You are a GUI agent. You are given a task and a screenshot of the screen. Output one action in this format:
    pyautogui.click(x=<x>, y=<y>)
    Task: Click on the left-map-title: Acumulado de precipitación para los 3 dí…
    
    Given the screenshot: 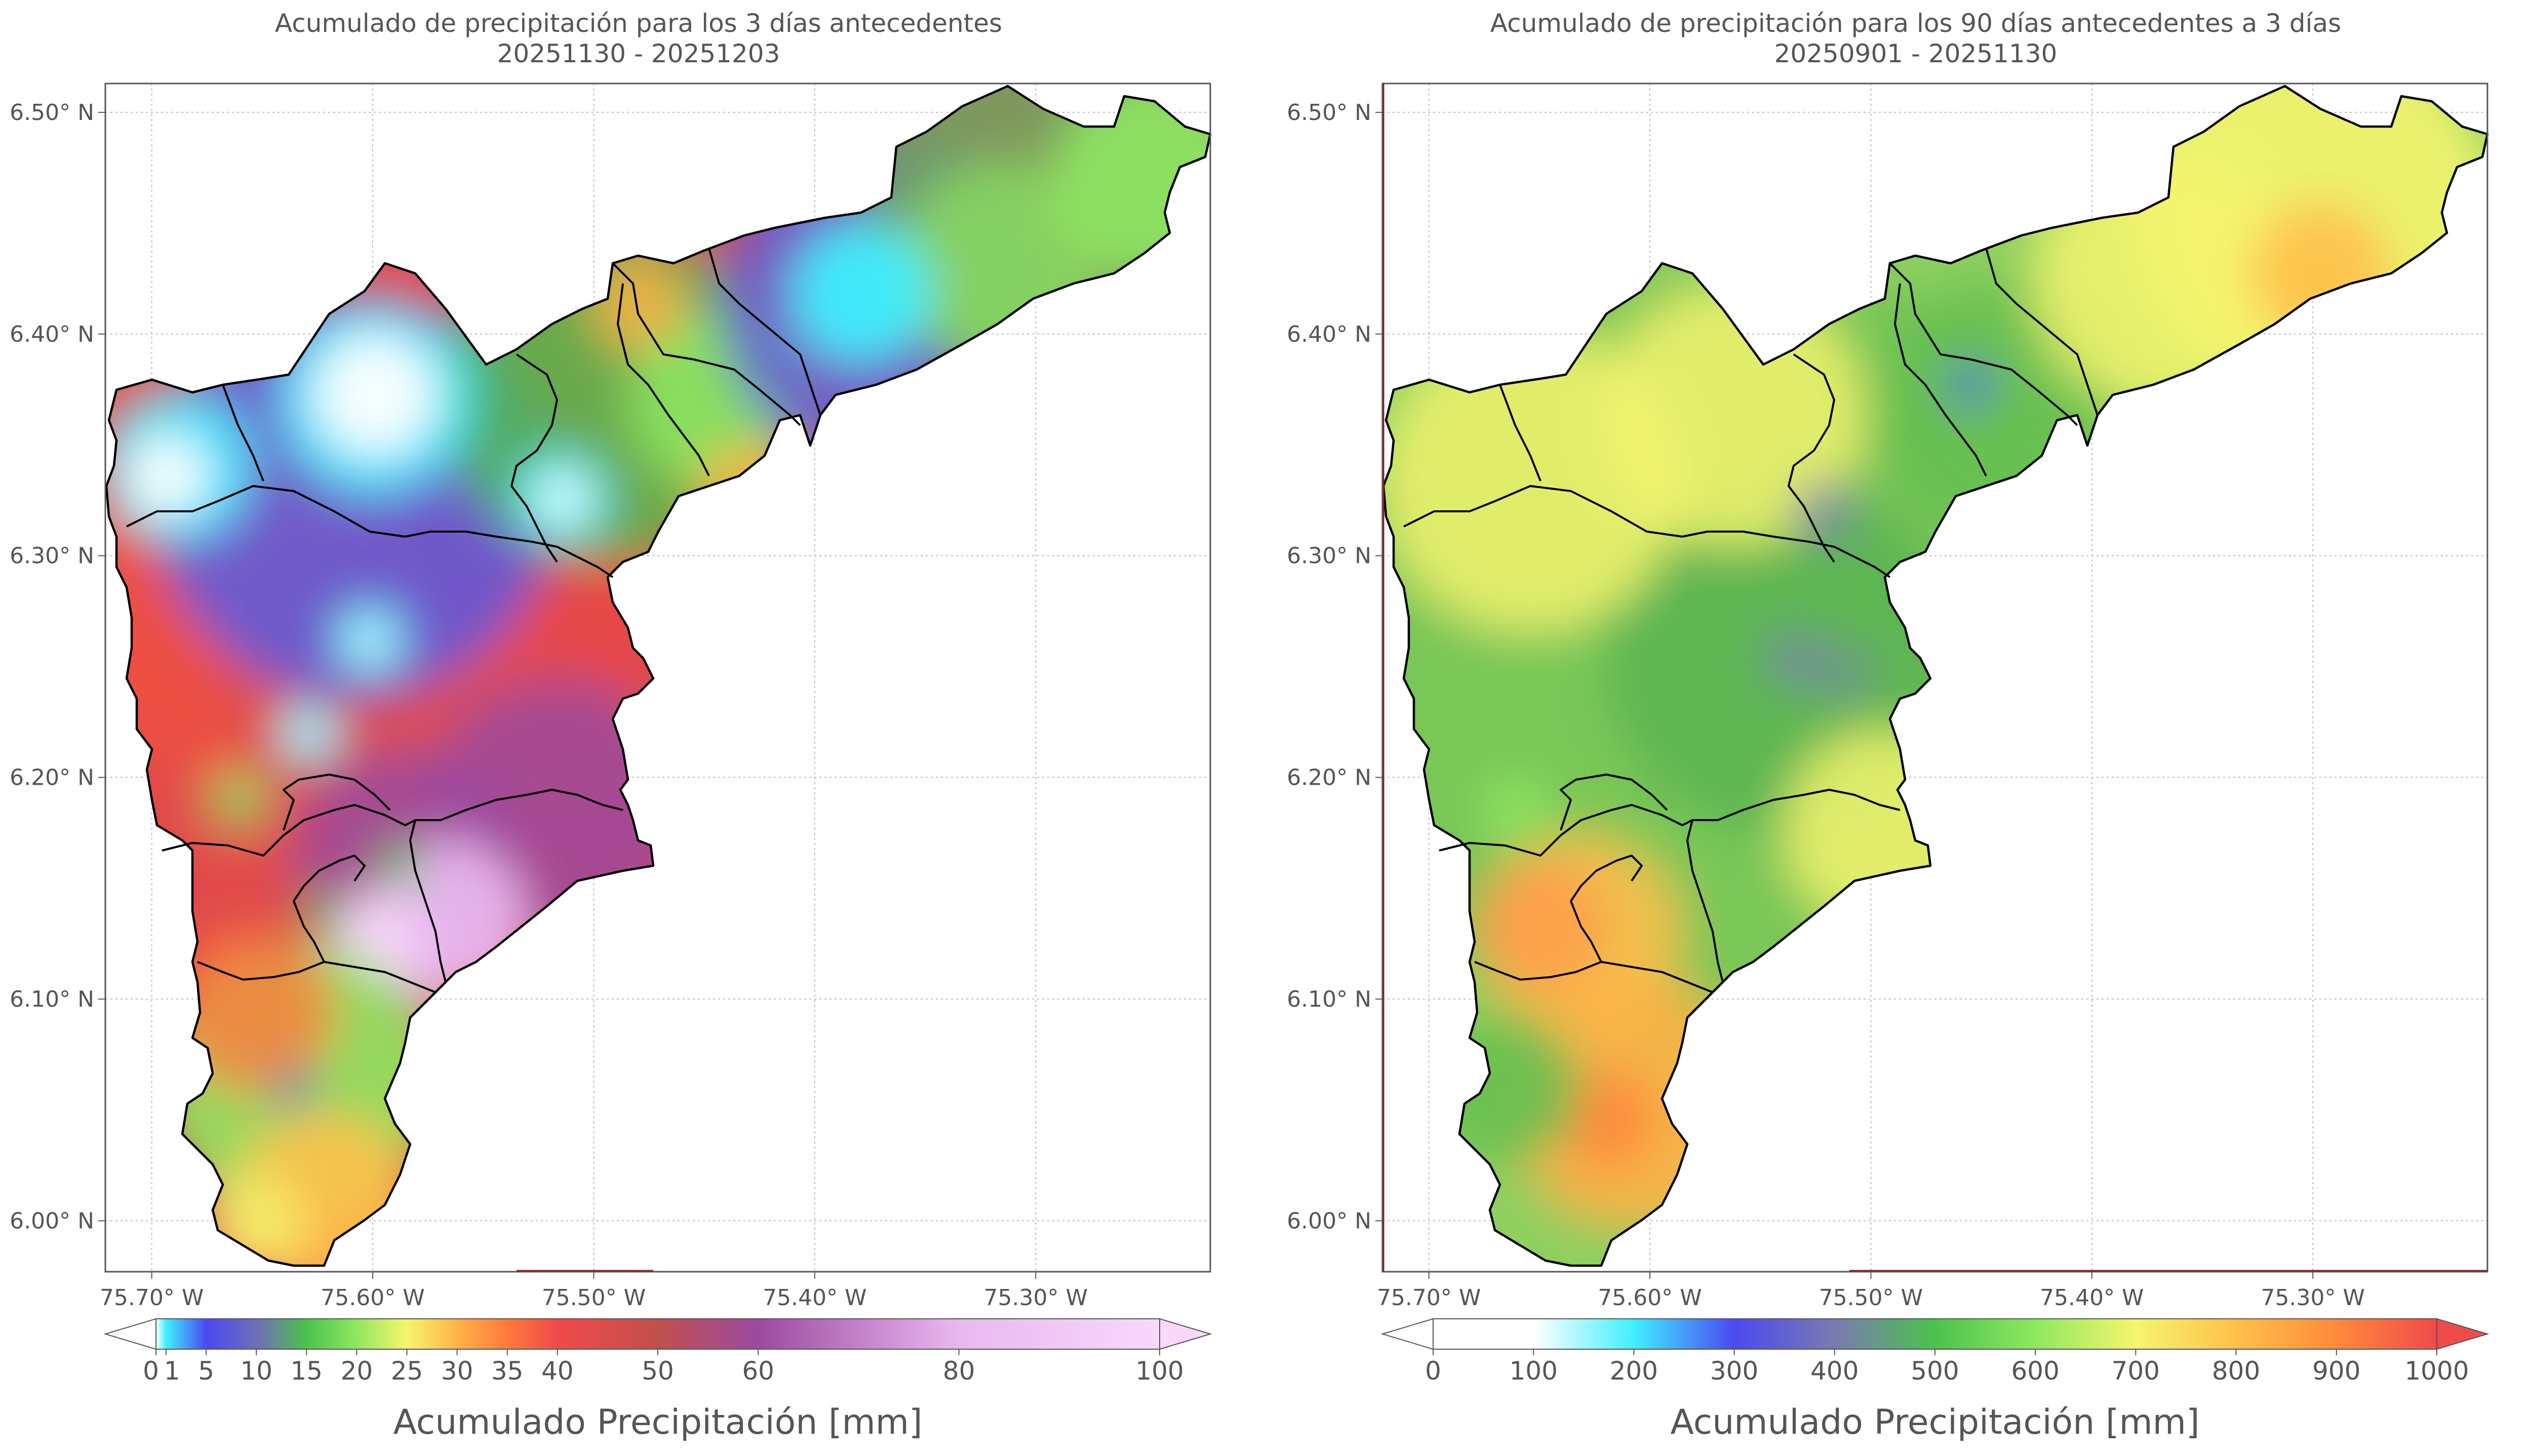 What is the action you would take?
    pyautogui.click(x=638, y=23)
    